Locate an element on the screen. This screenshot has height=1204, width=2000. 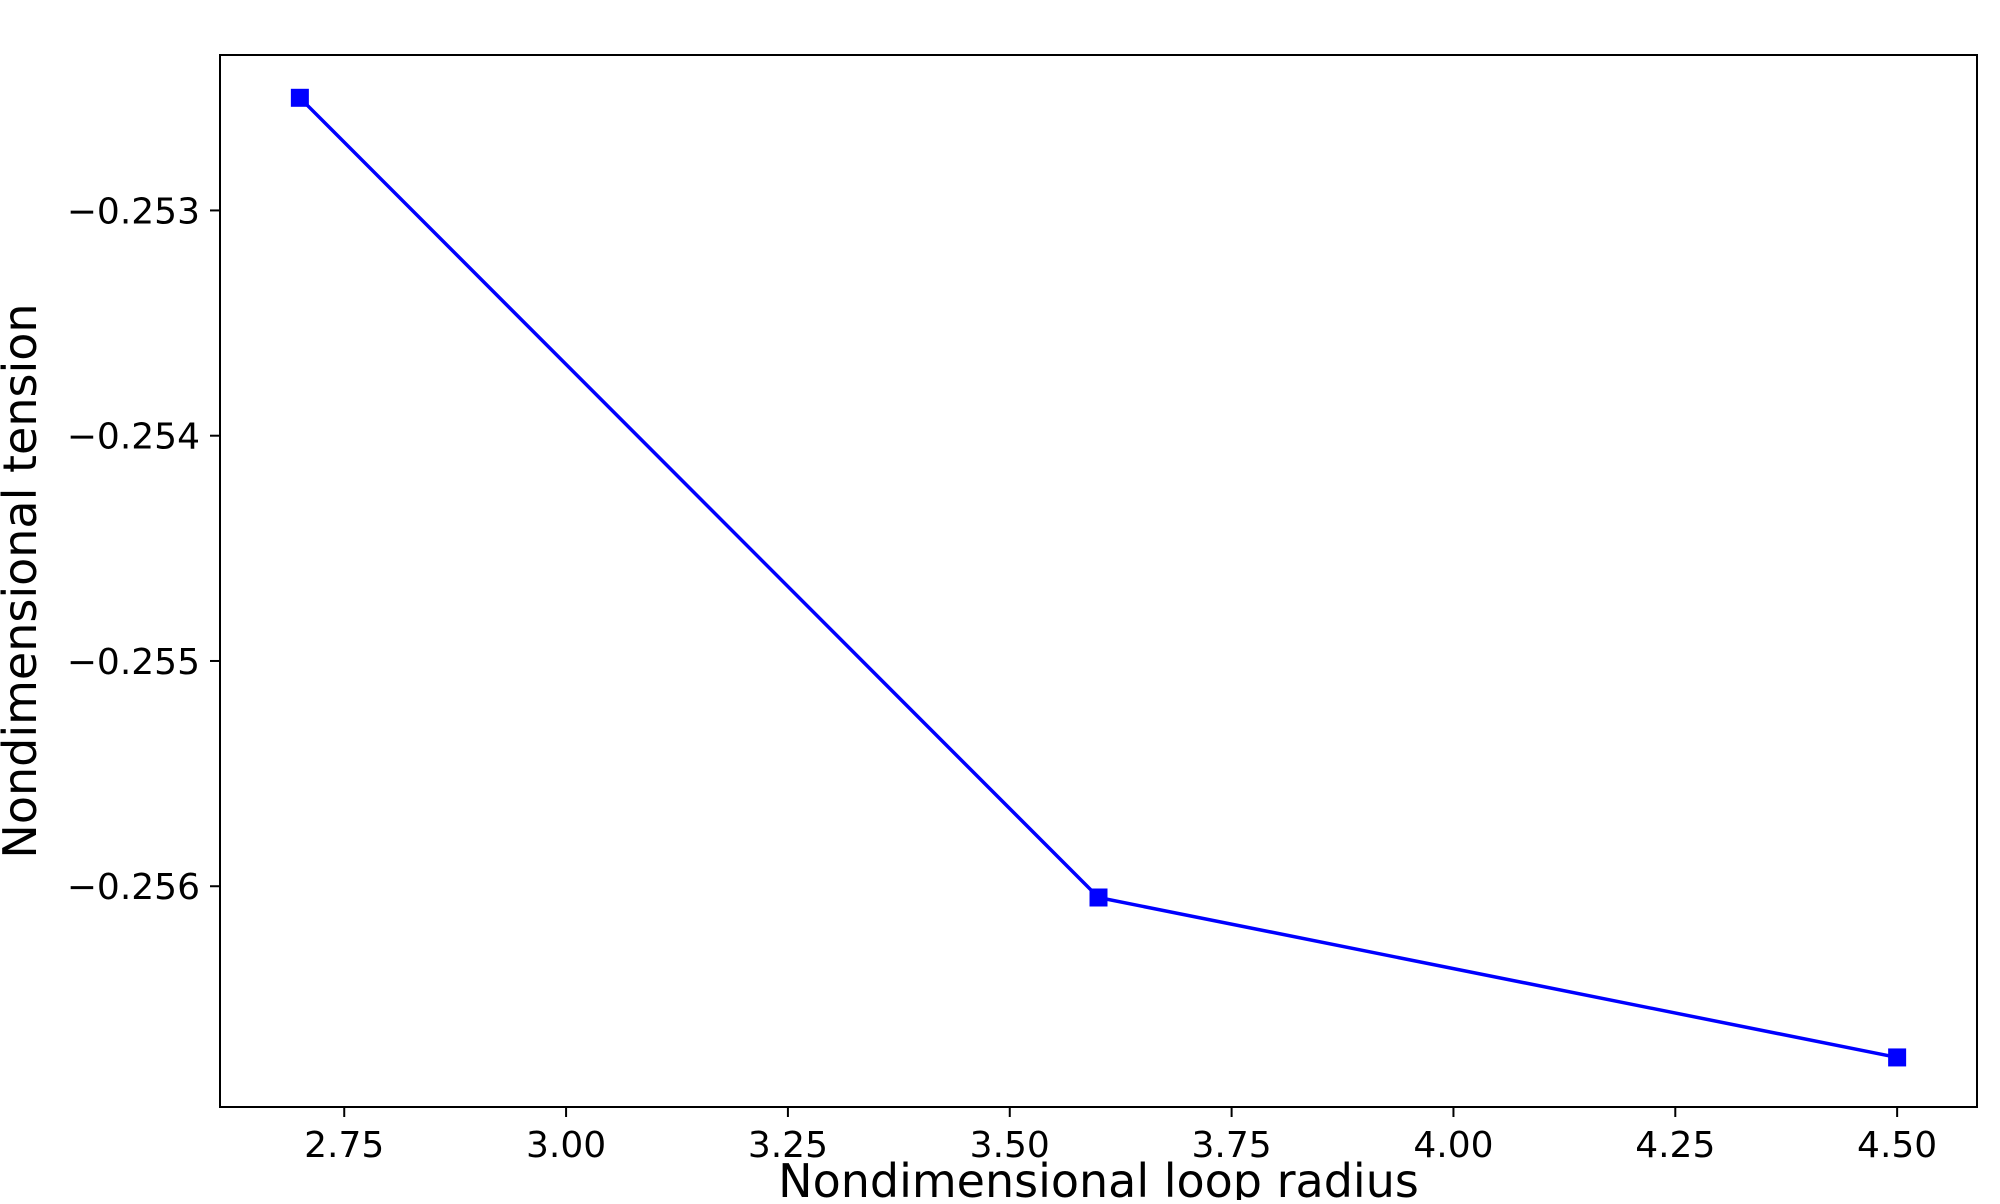
x-tick-label: 3.00 is located at coordinates (566, 1145).